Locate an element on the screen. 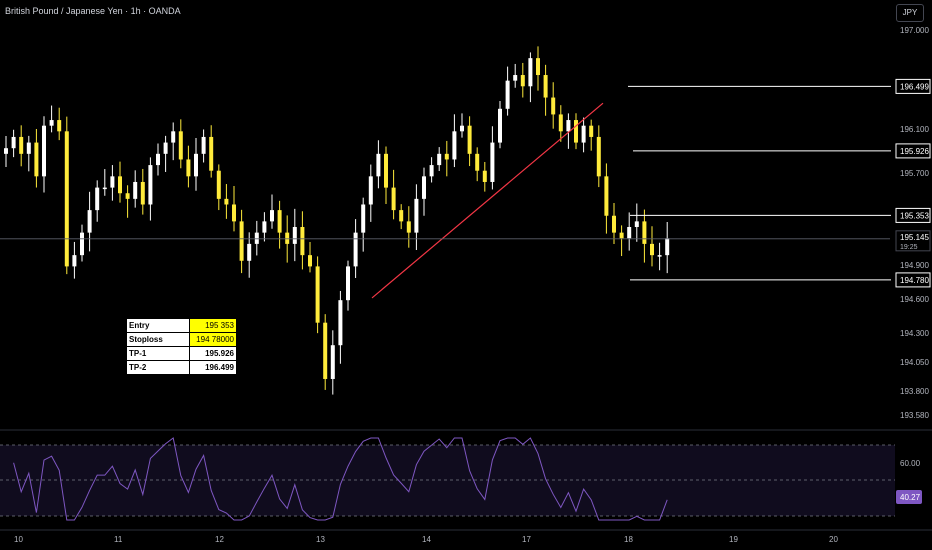 This screenshot has width=932, height=550. time-axis: 10 11 12 13 14 17 18 19 20 is located at coordinates (466, 536).